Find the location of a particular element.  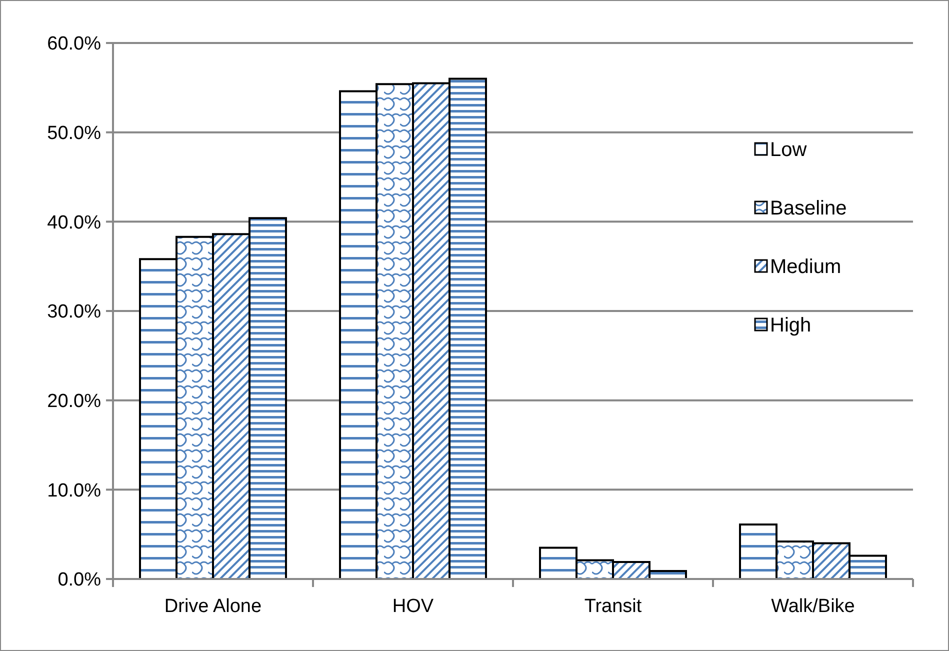

y-tick-label: 20.0% is located at coordinates (74, 401).